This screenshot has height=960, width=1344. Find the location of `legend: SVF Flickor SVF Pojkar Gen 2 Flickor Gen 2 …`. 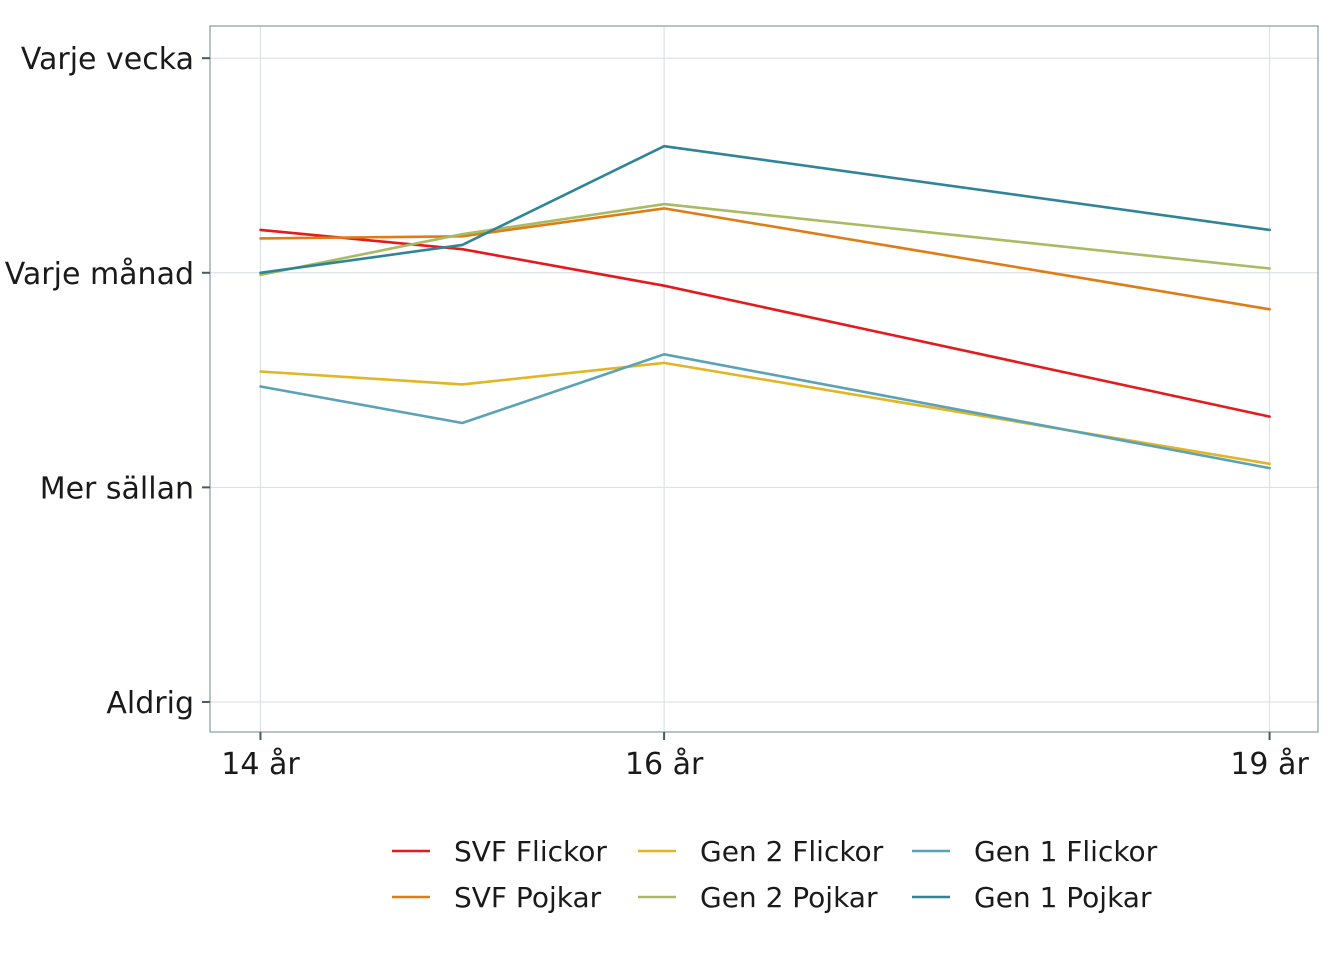

legend: SVF Flickor SVF Pojkar Gen 2 Flickor Gen 2 … is located at coordinates (775, 874).